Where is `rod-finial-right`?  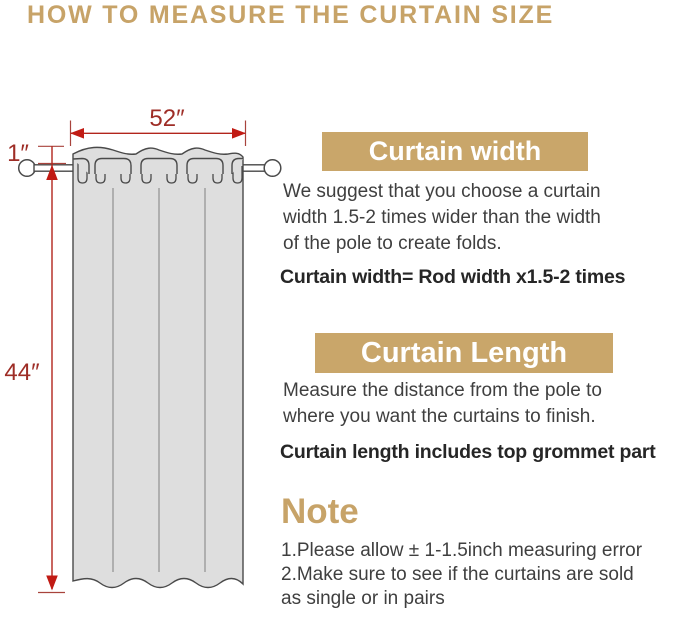
rod-finial-right is located at coordinates (272, 168).